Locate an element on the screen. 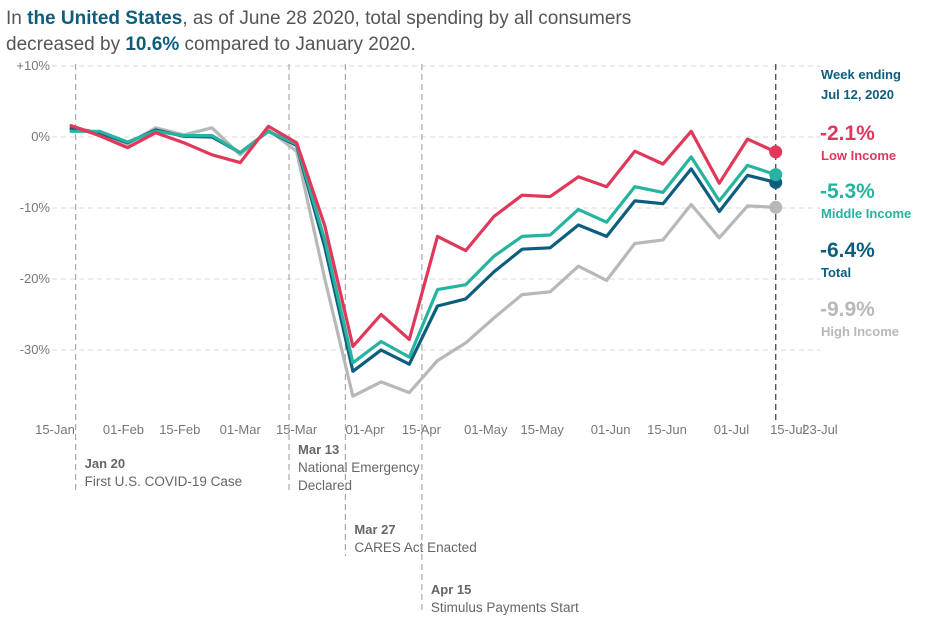 This screenshot has width=936, height=624. x-tick-label: 15-Feb is located at coordinates (179, 429).